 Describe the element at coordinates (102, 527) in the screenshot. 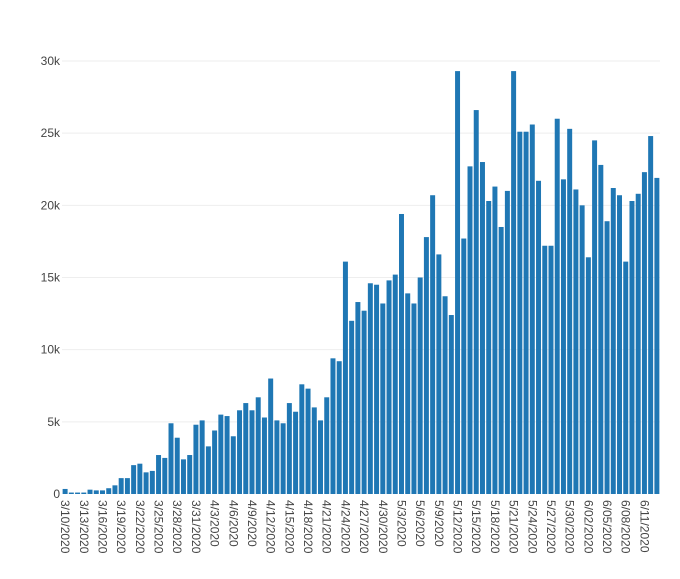

I see `x-tick-label: 3/16/2020` at that location.